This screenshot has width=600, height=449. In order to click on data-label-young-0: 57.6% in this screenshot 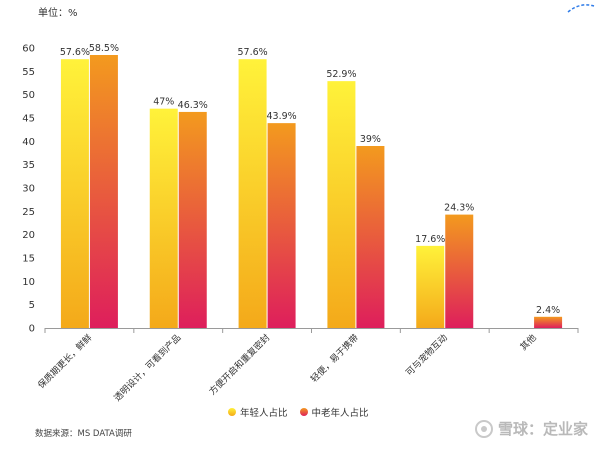, I will do `click(75, 52)`.